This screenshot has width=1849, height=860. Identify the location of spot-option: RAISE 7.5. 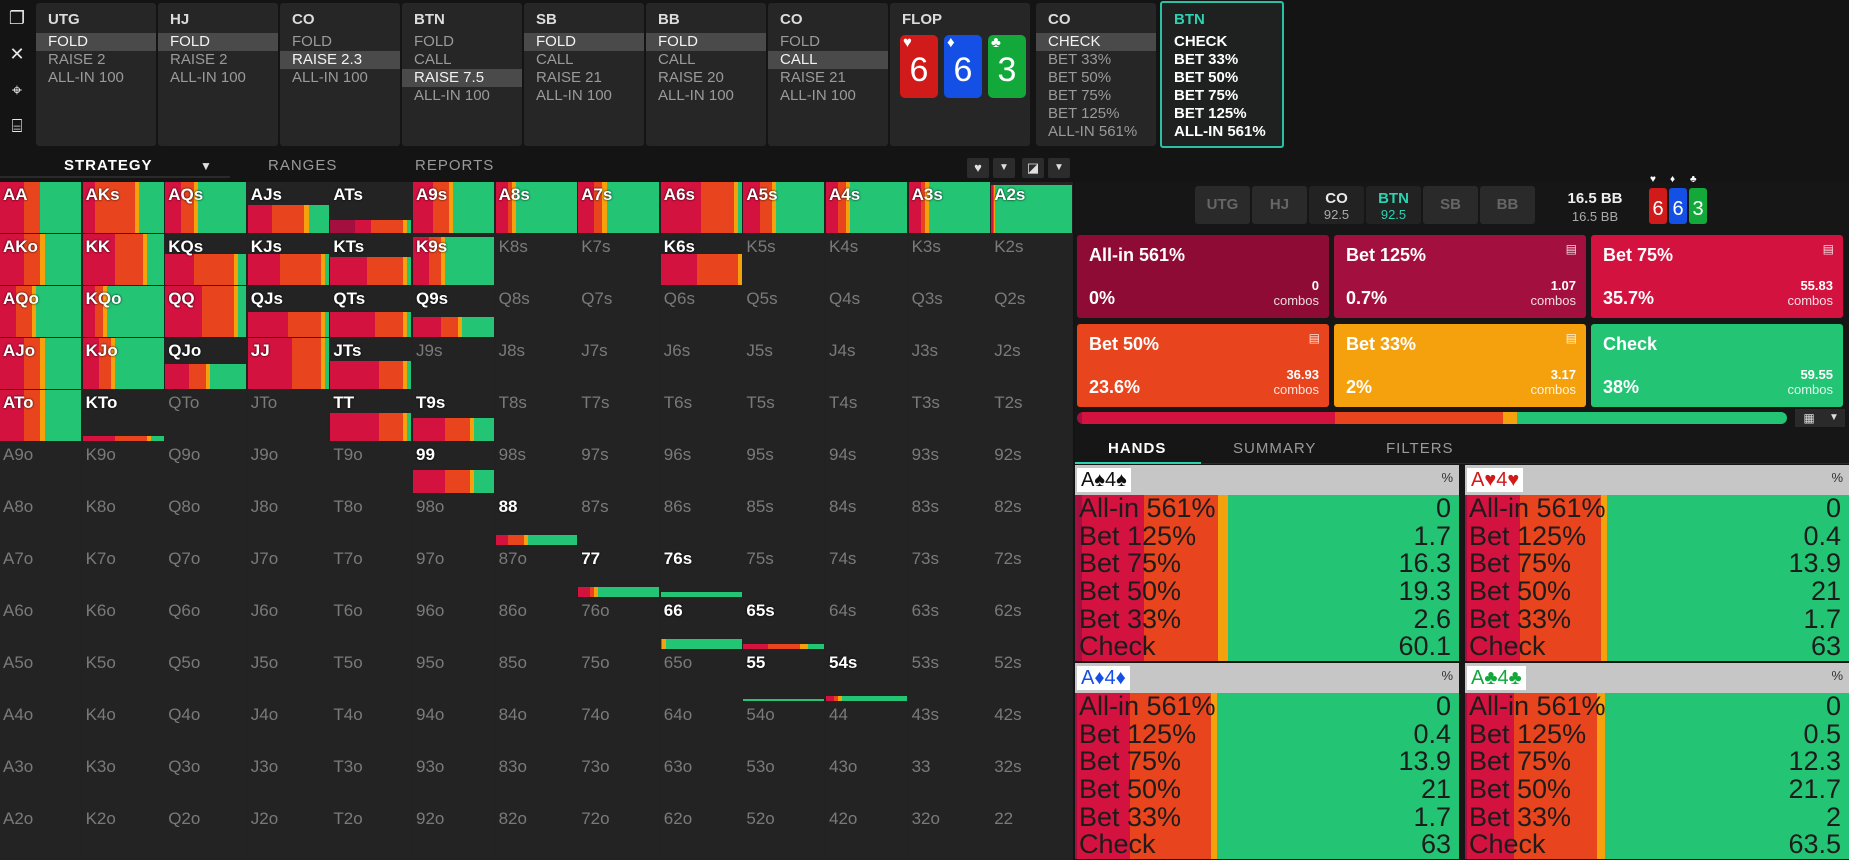
(462, 78).